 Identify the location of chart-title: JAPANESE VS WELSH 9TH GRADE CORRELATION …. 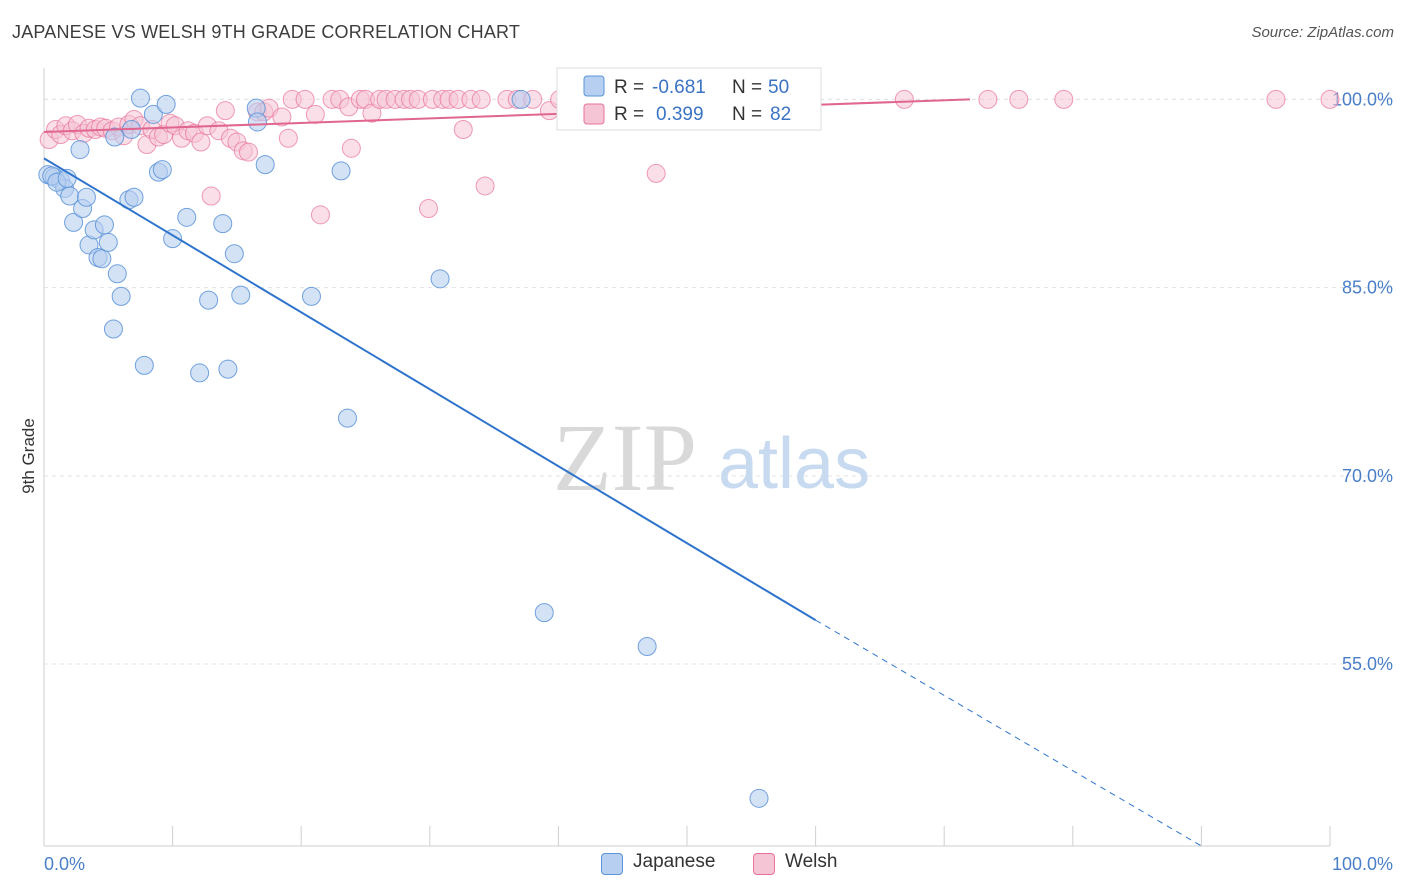
(266, 32).